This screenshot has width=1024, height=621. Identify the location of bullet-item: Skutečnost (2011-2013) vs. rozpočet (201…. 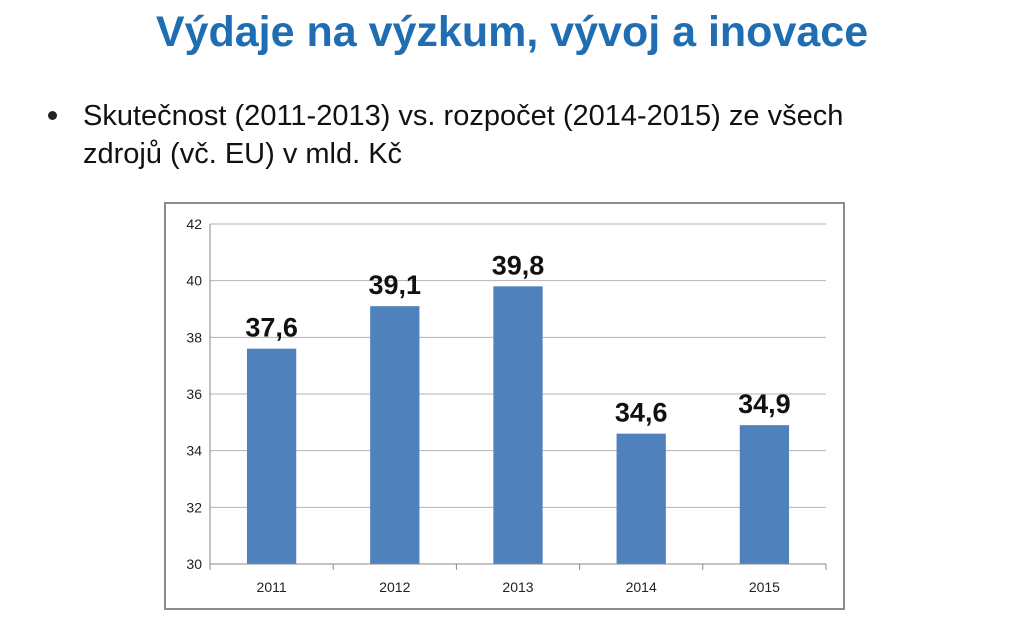
(498, 135).